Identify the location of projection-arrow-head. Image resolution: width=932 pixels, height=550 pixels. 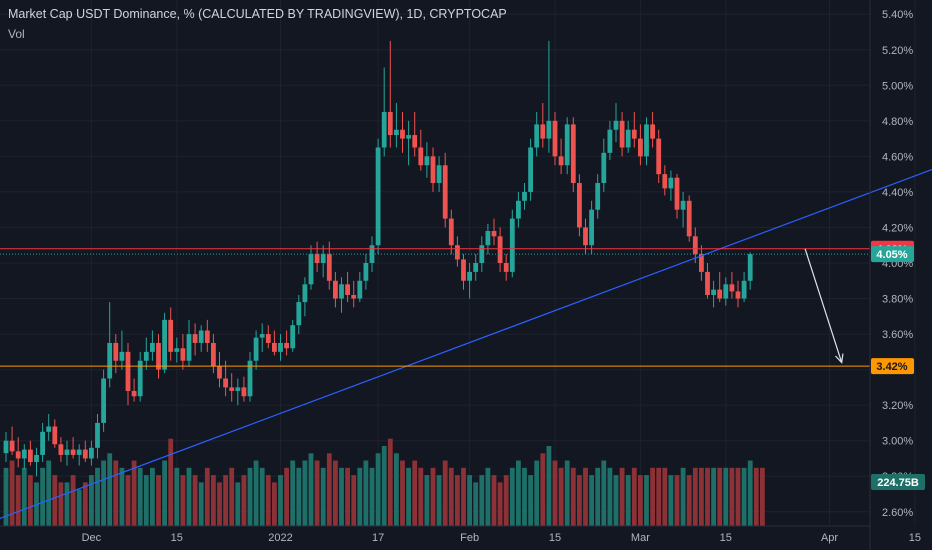
(839, 358).